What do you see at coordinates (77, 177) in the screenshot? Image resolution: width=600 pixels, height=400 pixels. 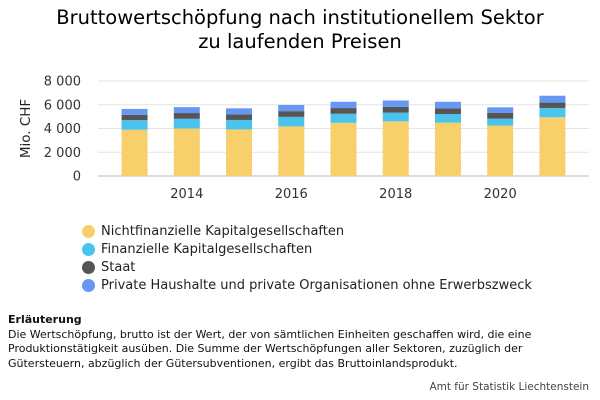 I see `y-tick-label: 0` at bounding box center [77, 177].